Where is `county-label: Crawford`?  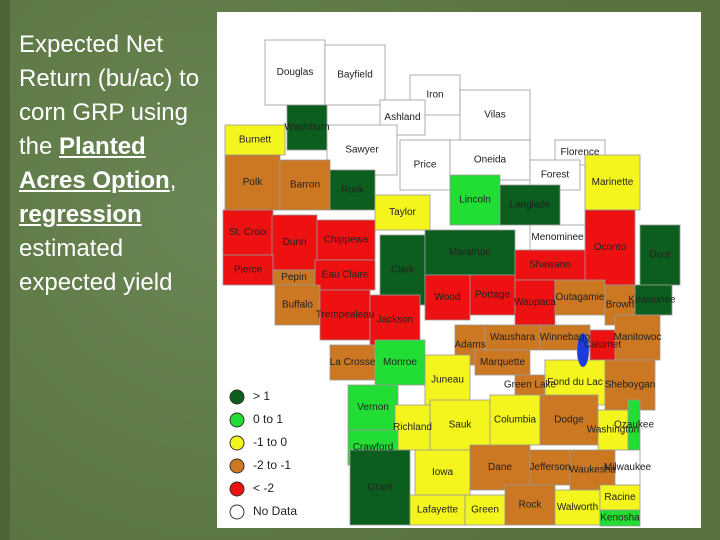
county-label: Crawford is located at coordinates (373, 447).